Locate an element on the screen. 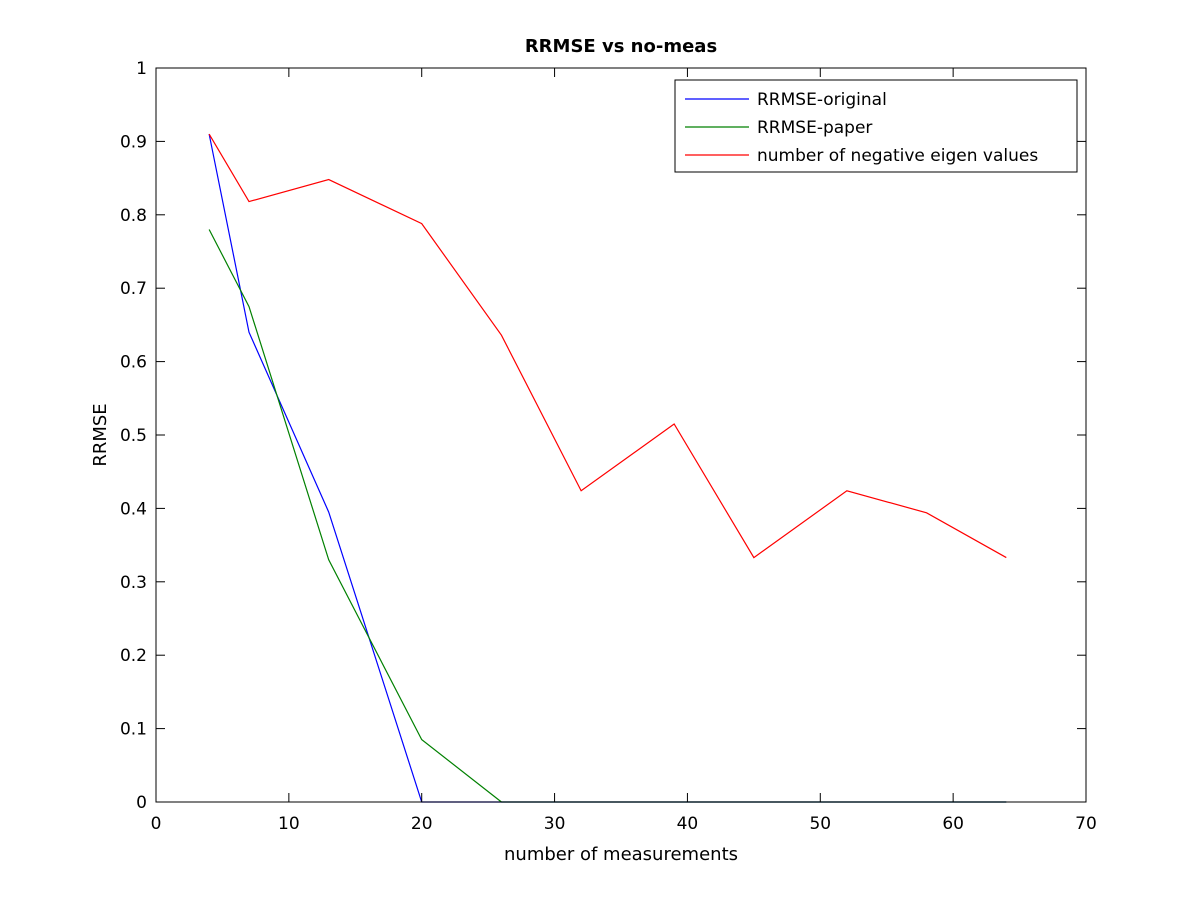  y-tick-label: 0.4 is located at coordinates (133, 509).